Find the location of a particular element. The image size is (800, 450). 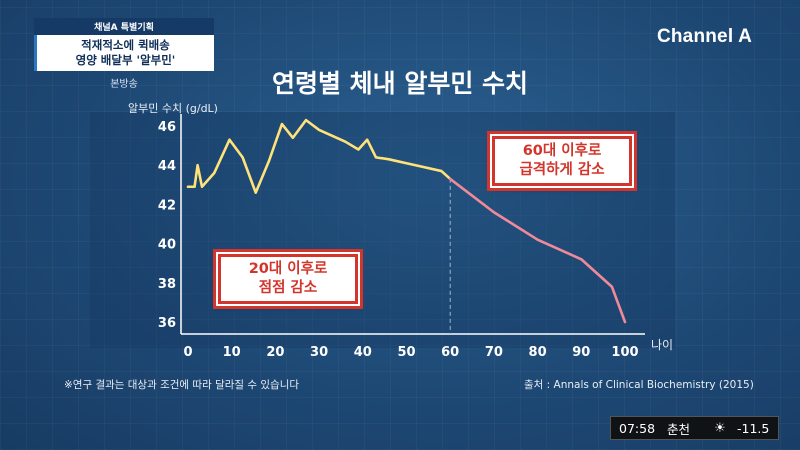

stamp-early-decline: 20대 이후로 점점 감소 is located at coordinates (288, 279).